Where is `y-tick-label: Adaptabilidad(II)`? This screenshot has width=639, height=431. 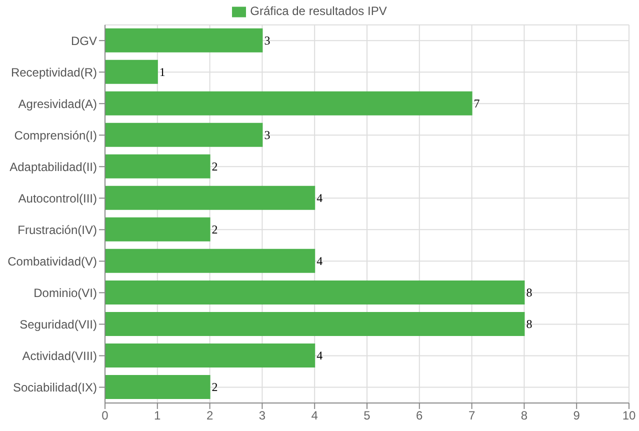 y-tick-label: Adaptabilidad(II) is located at coordinates (53, 167).